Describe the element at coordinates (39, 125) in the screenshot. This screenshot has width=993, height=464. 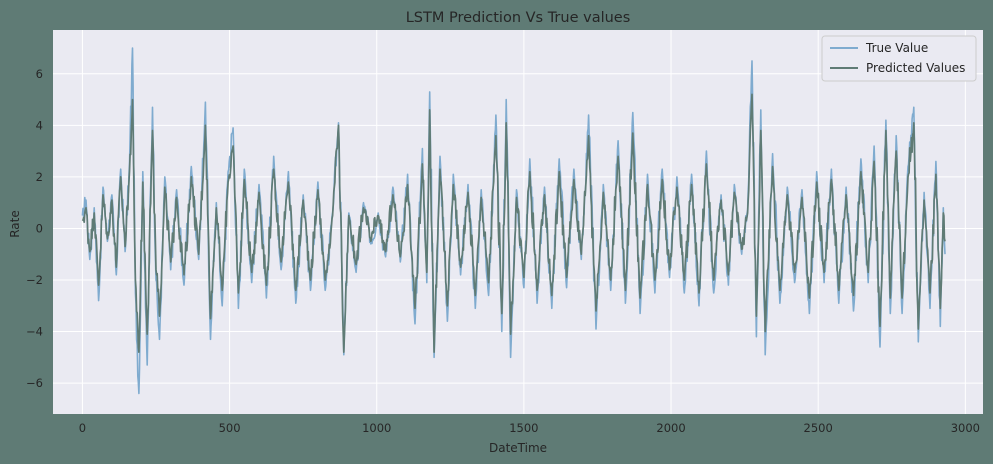
I see `y-tick-label: 4` at that location.